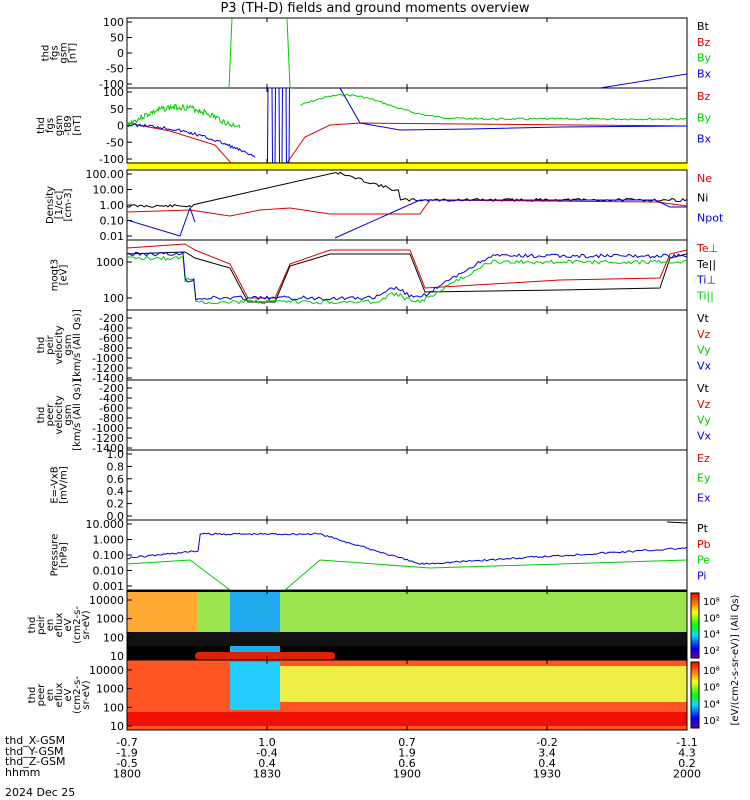 This screenshot has height=800, width=750. Describe the element at coordinates (32, 695) in the screenshot. I see `panel-9-ylabel: thd` at that location.